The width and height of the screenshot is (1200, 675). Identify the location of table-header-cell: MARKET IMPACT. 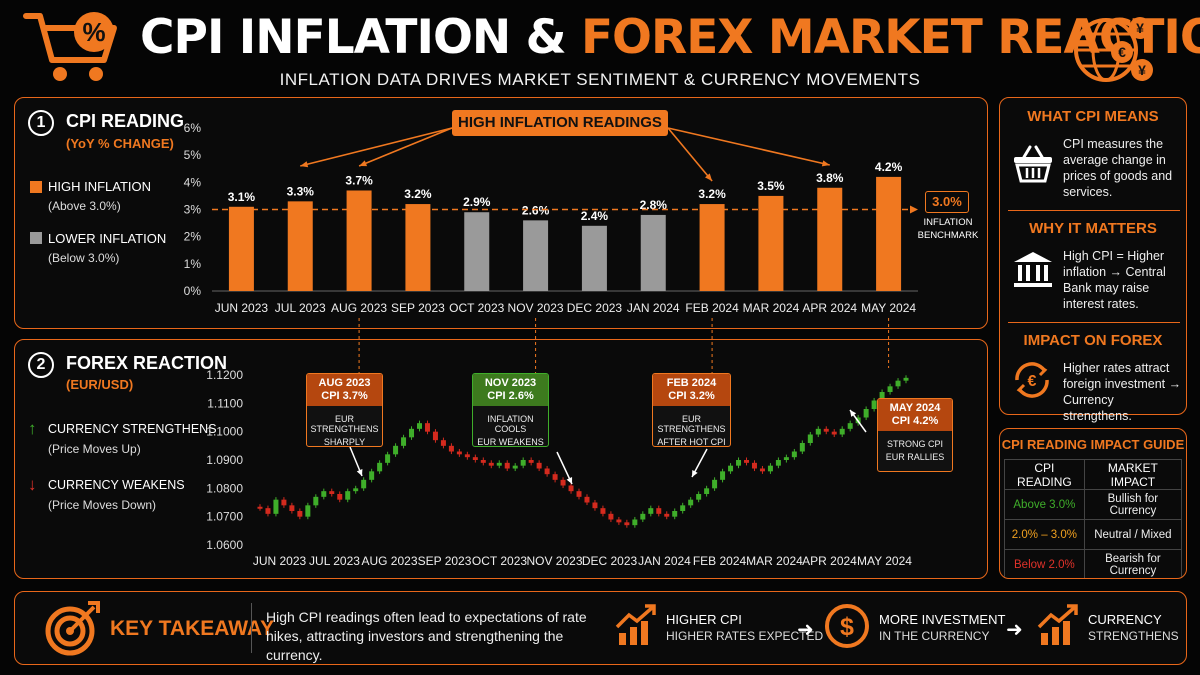
(1133, 474).